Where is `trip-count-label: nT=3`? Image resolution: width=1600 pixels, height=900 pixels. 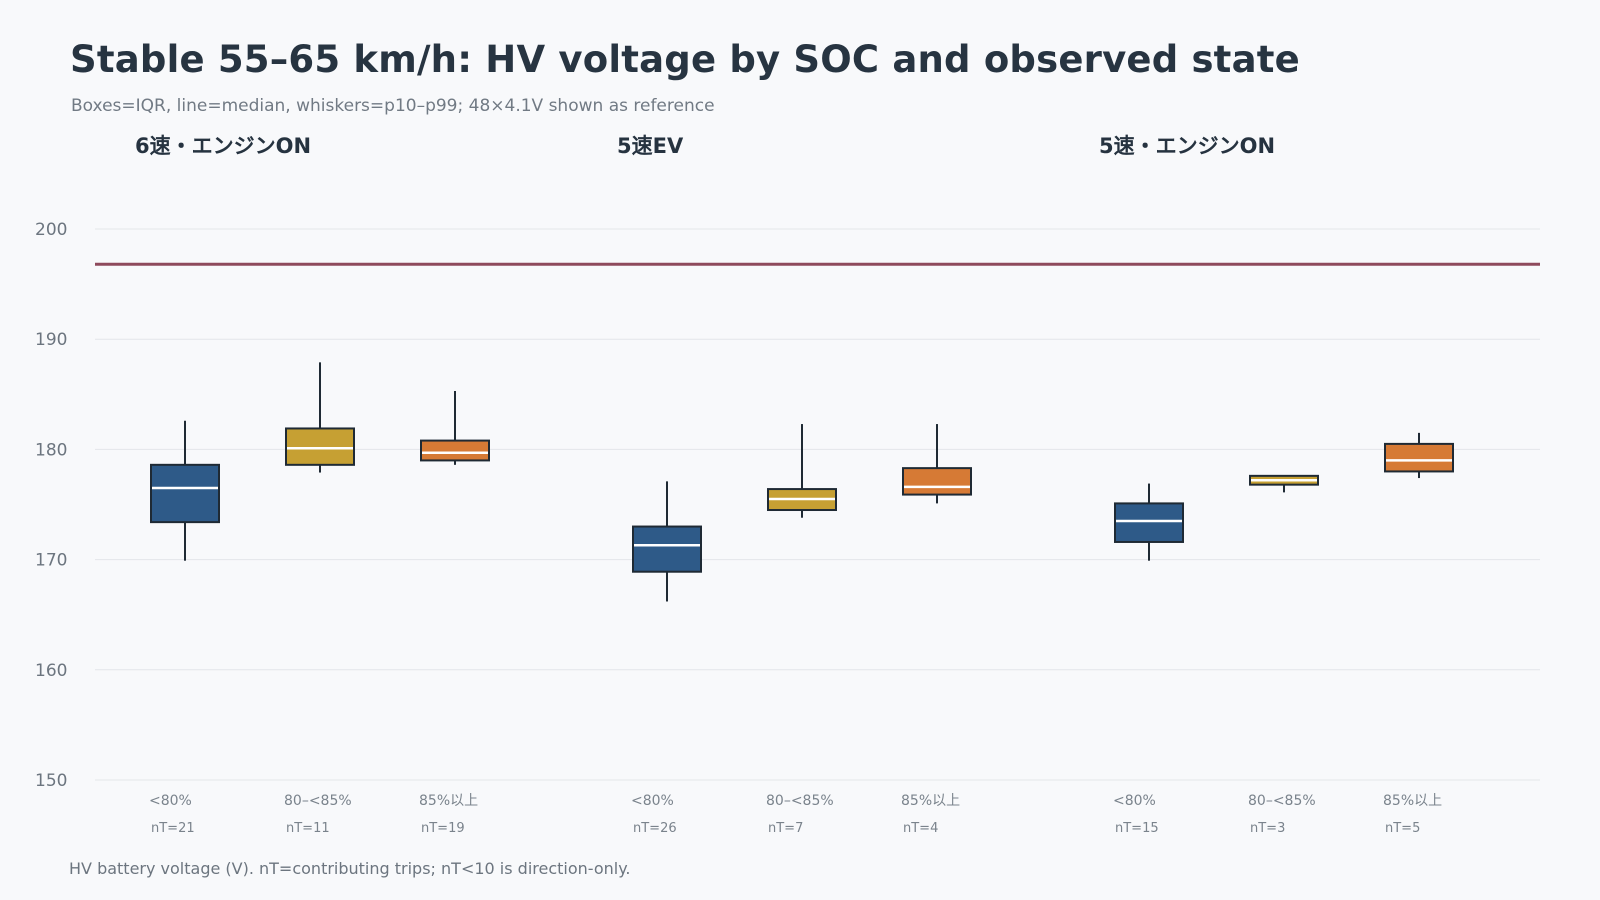
trip-count-label: nT=3 is located at coordinates (1267, 828).